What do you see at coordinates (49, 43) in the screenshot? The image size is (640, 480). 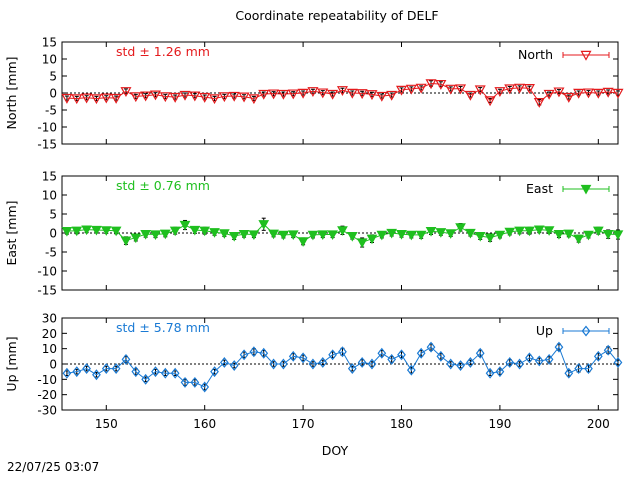 I see `north-y-tick-label: 15` at bounding box center [49, 43].